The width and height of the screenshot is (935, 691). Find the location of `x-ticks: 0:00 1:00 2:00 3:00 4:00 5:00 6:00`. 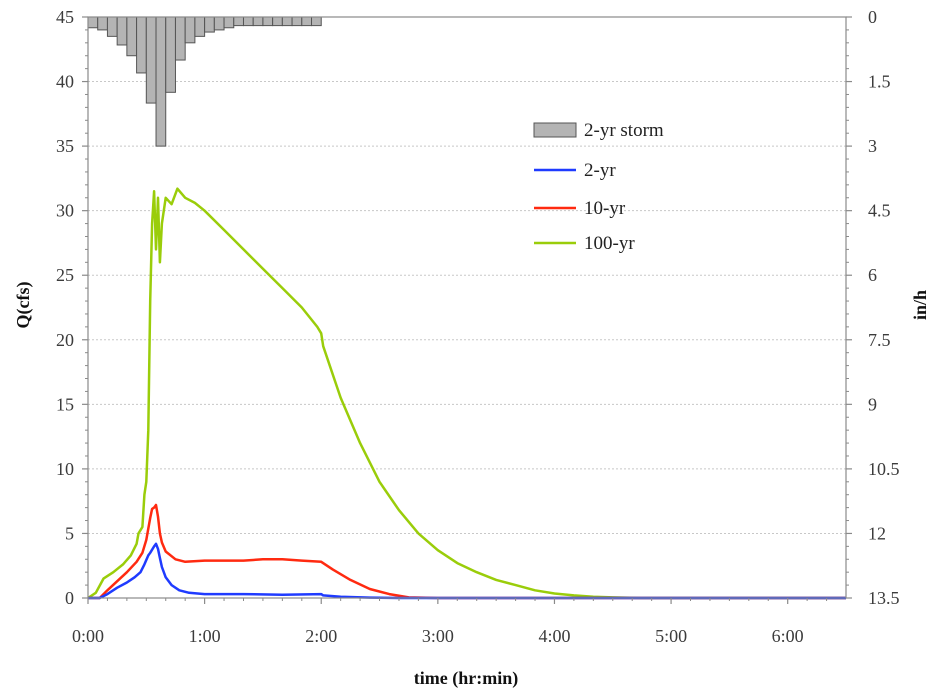

x-ticks: 0:00 1:00 2:00 3:00 4:00 5:00 6:00 is located at coordinates (450, 622).